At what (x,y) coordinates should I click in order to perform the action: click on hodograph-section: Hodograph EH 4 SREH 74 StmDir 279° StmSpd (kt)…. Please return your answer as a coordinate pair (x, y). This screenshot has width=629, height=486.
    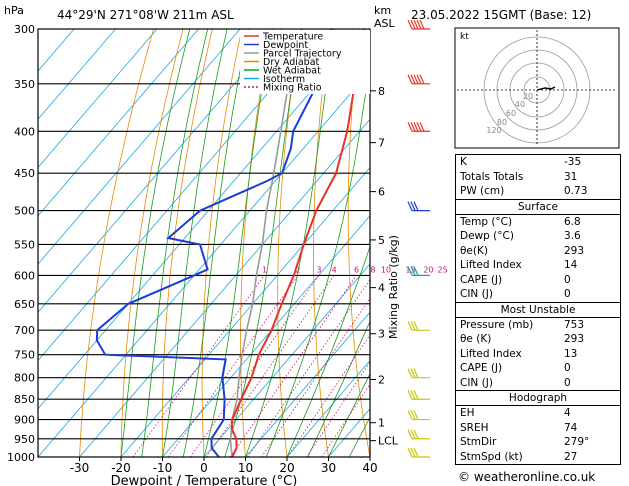
    Looking at the image, I should click on (538, 427).